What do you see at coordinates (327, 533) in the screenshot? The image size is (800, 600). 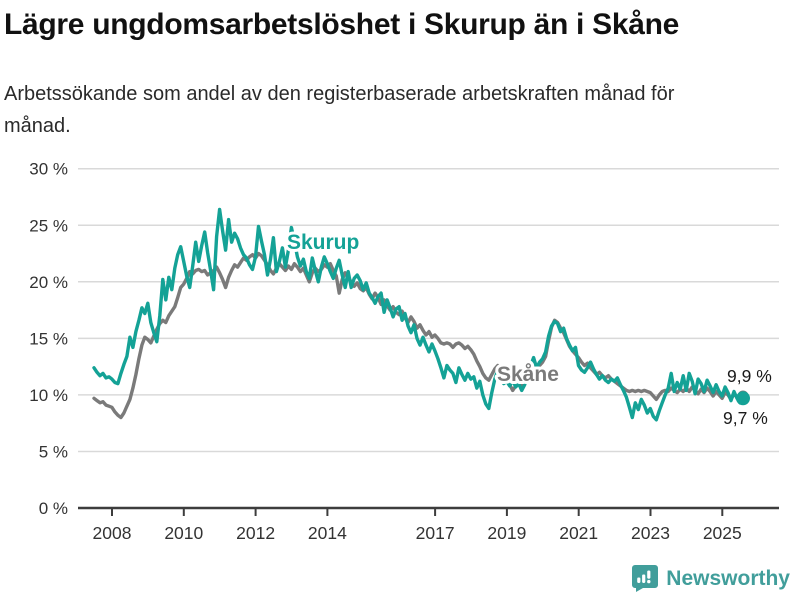 I see `x-axis-tick-label: 2014` at bounding box center [327, 533].